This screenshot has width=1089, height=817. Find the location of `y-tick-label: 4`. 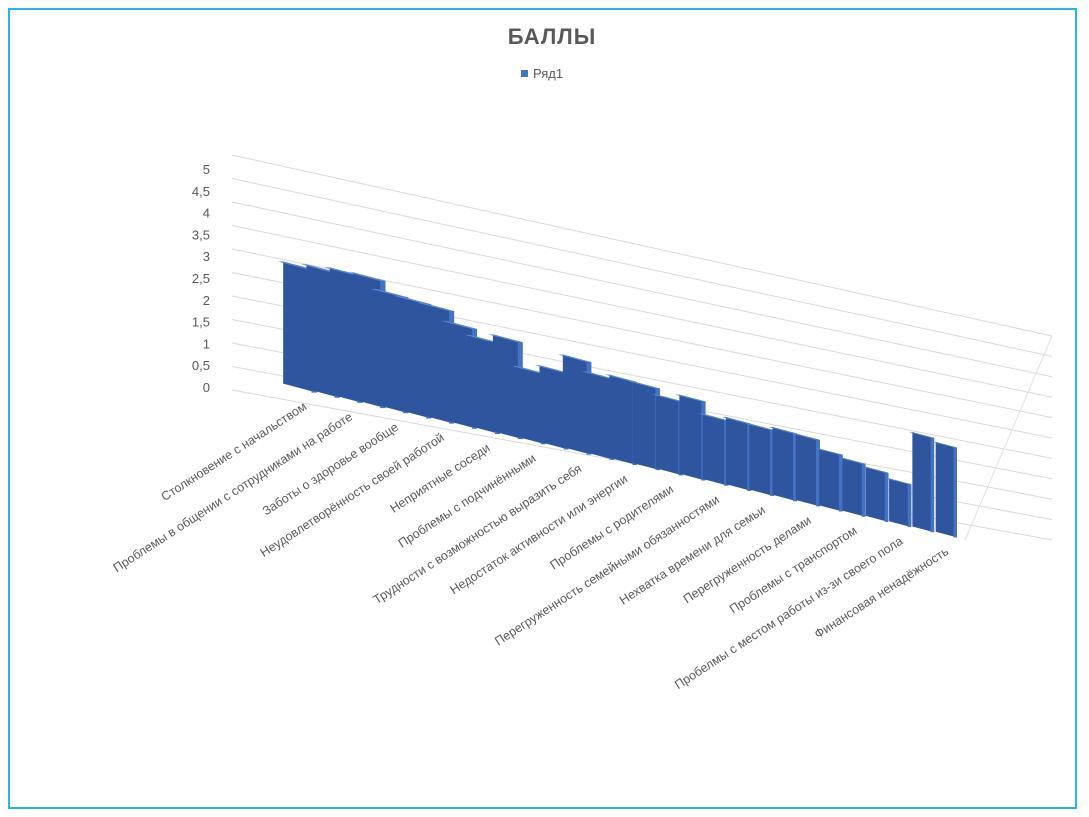

y-tick-label: 4 is located at coordinates (206, 213).